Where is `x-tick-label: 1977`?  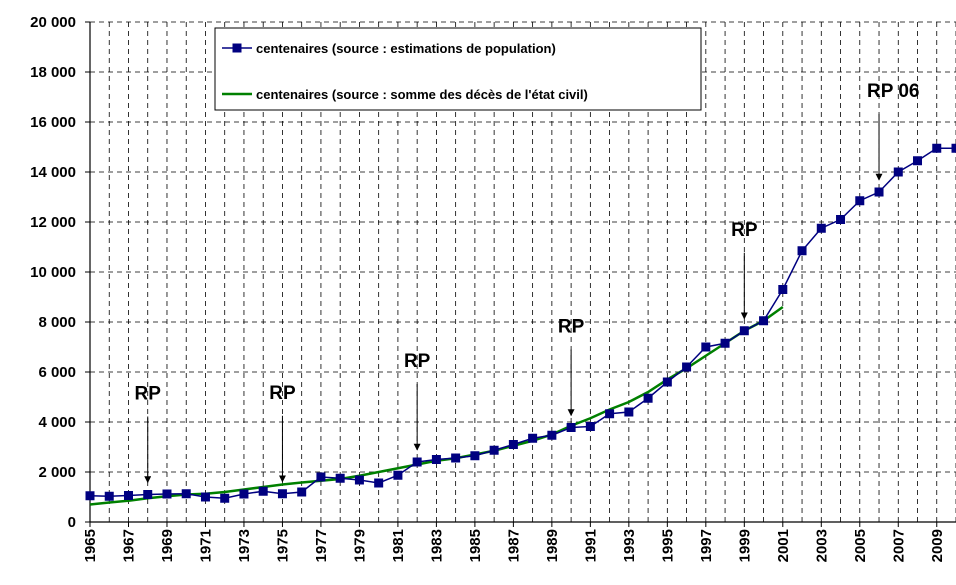 x-tick-label: 1977 is located at coordinates (321, 545).